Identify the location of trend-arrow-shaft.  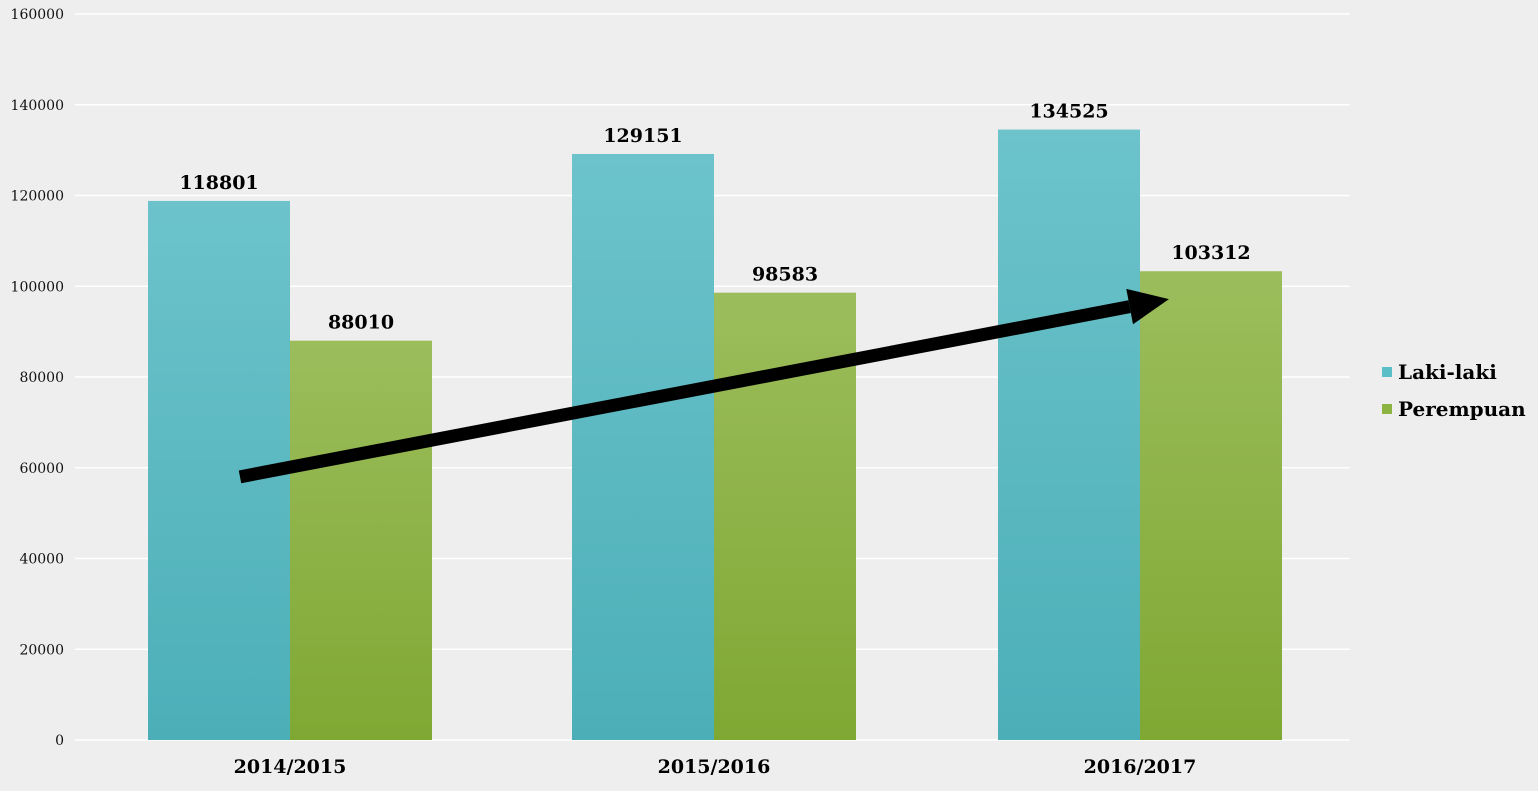
(684, 392).